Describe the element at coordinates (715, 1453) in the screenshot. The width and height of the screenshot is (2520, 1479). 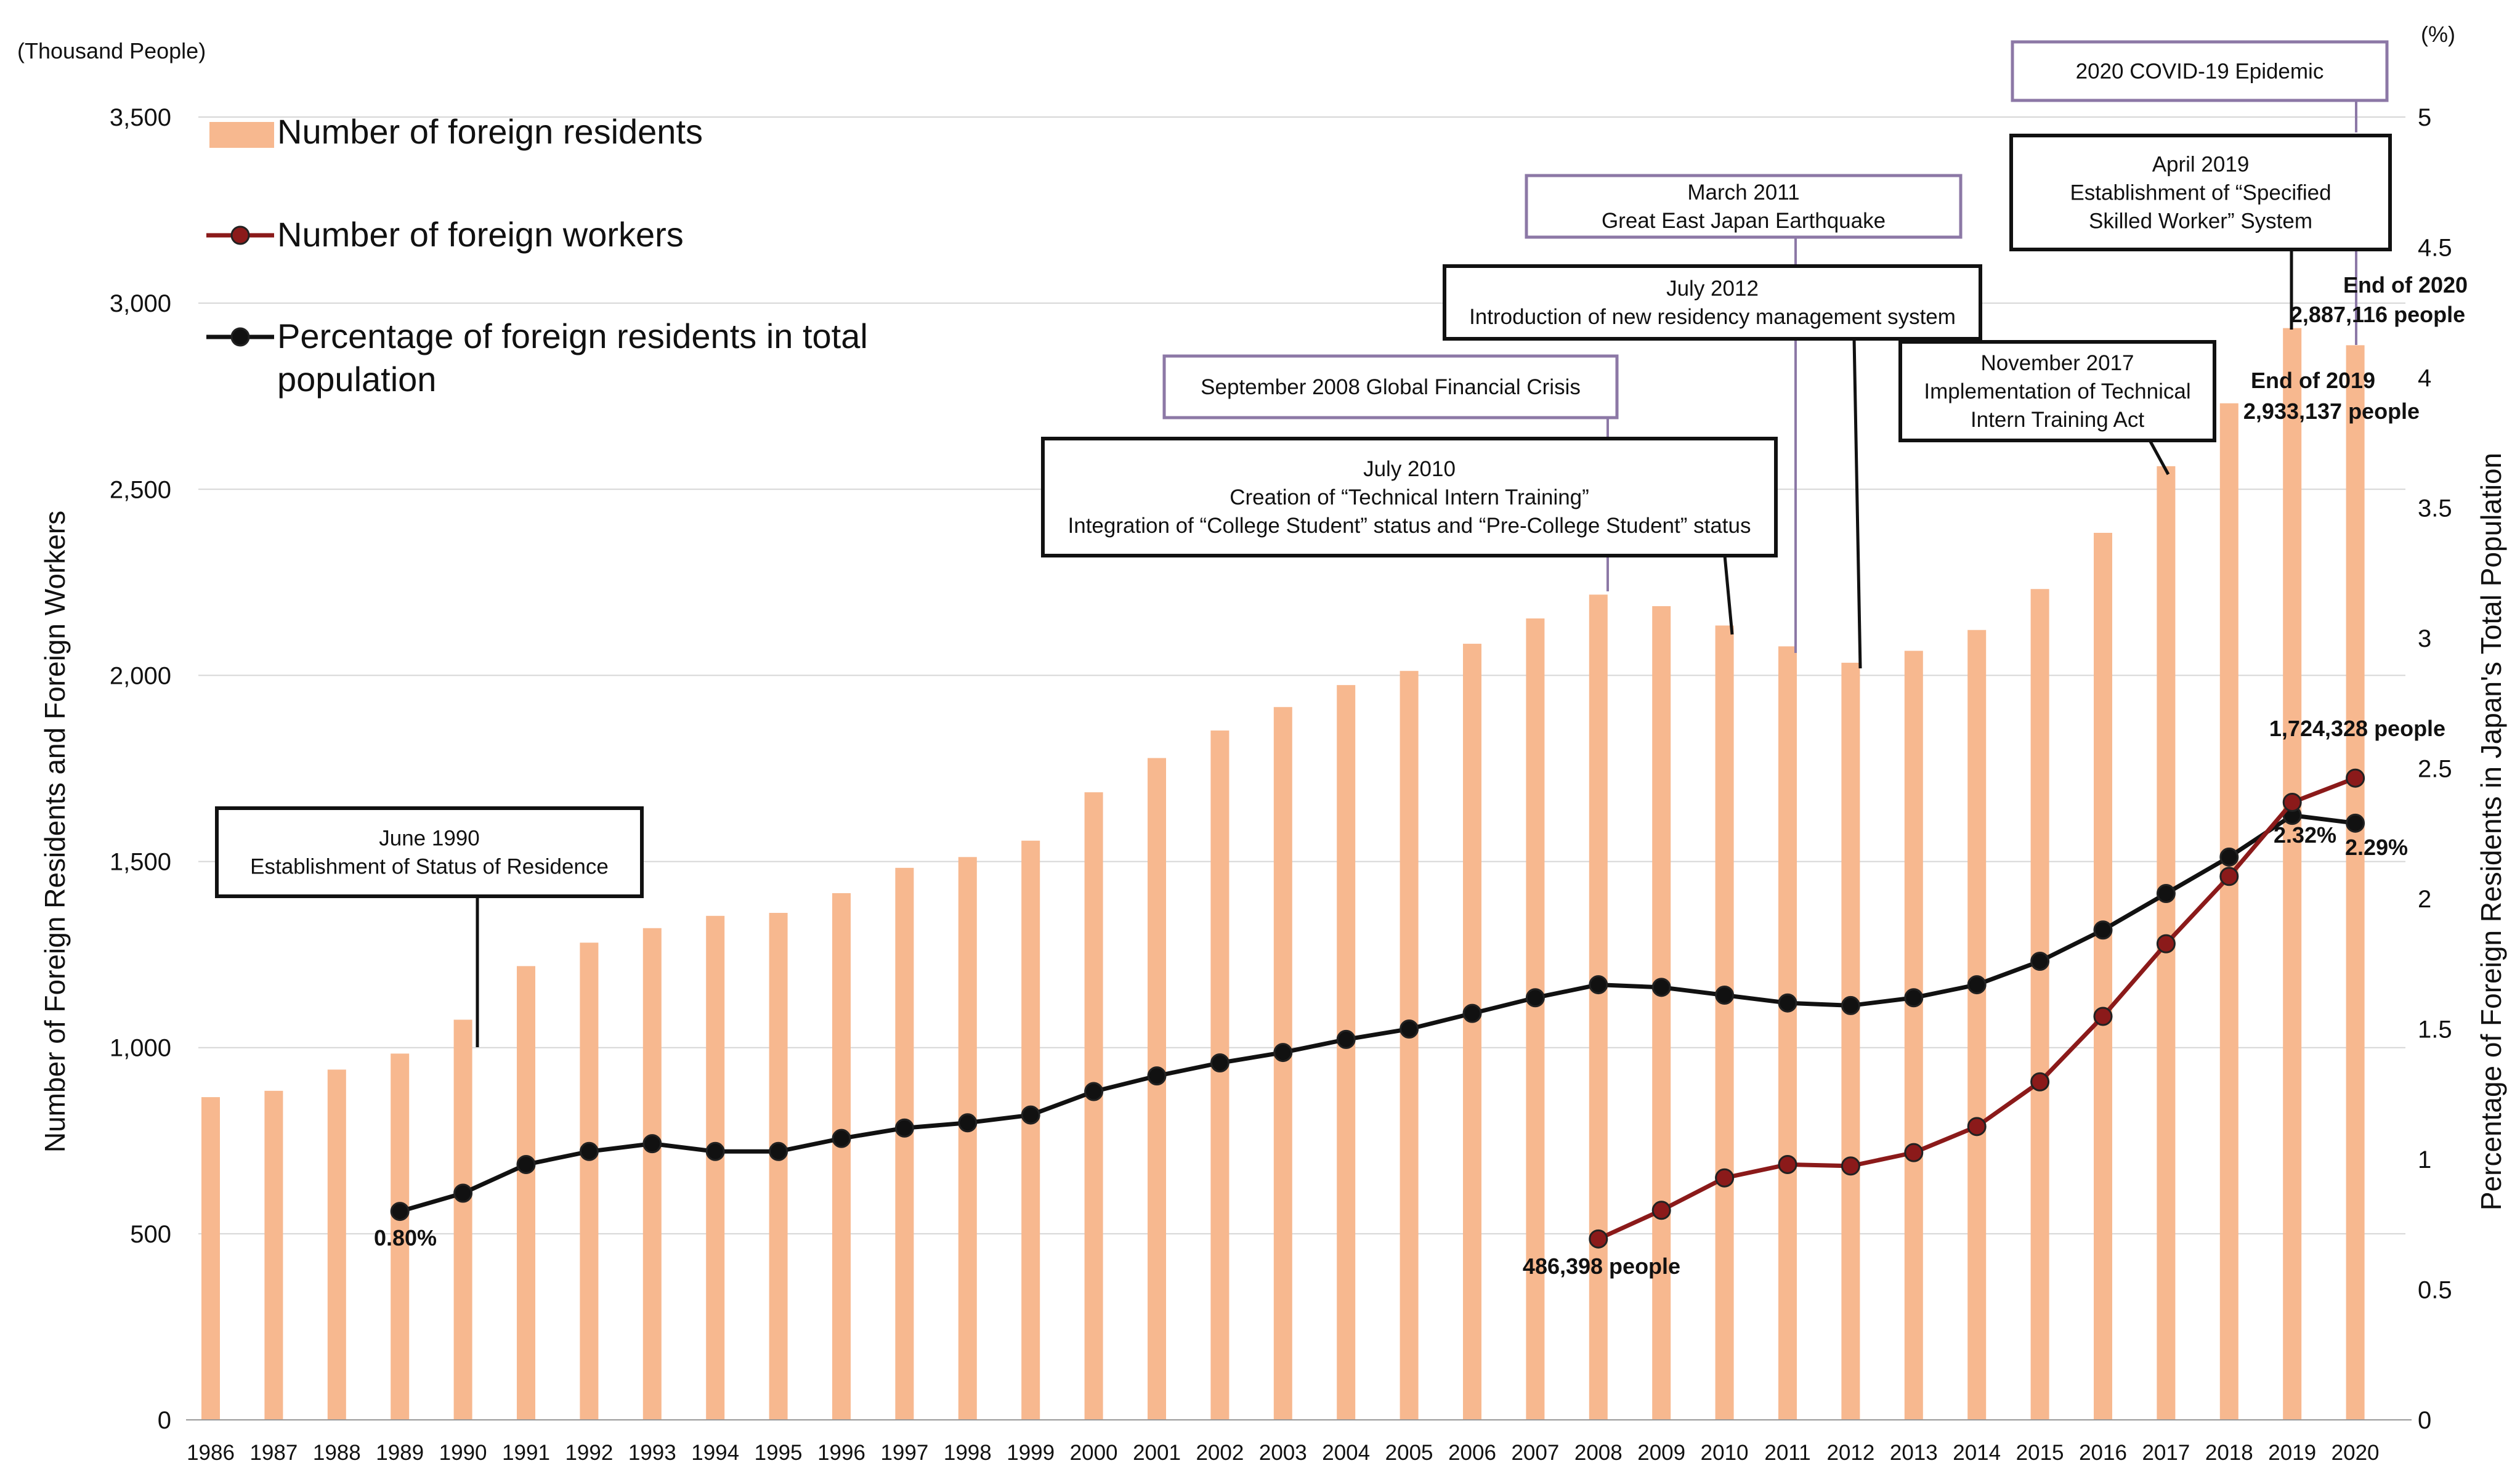
I see `x-tick-label: 1994` at that location.